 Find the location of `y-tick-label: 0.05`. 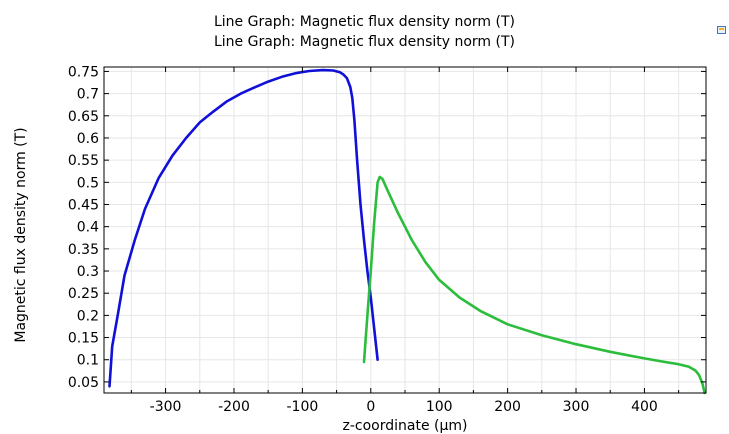

y-tick-label: 0.05 is located at coordinates (83, 383).